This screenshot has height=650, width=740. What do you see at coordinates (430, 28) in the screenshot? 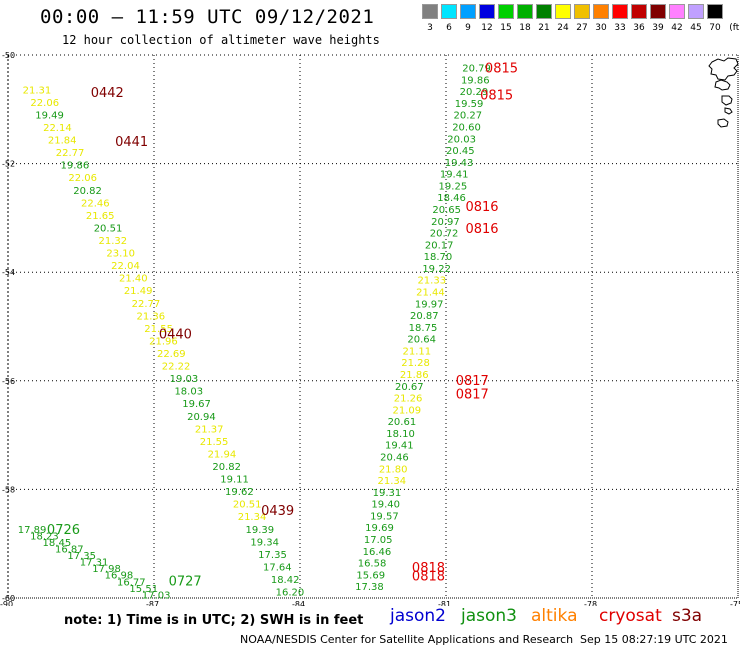
I see `scale-label: 3` at bounding box center [430, 28].